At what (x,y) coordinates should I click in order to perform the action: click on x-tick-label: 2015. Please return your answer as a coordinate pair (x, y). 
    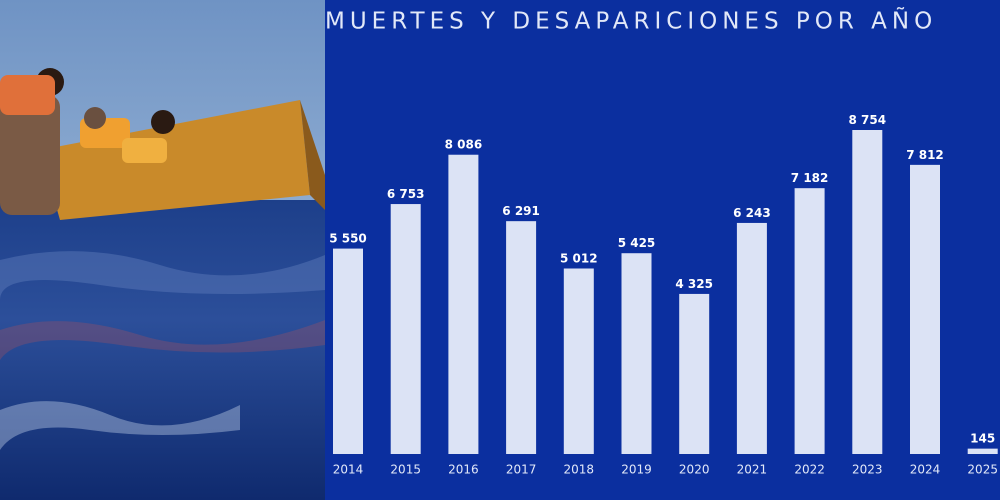
    Looking at the image, I should click on (405, 470).